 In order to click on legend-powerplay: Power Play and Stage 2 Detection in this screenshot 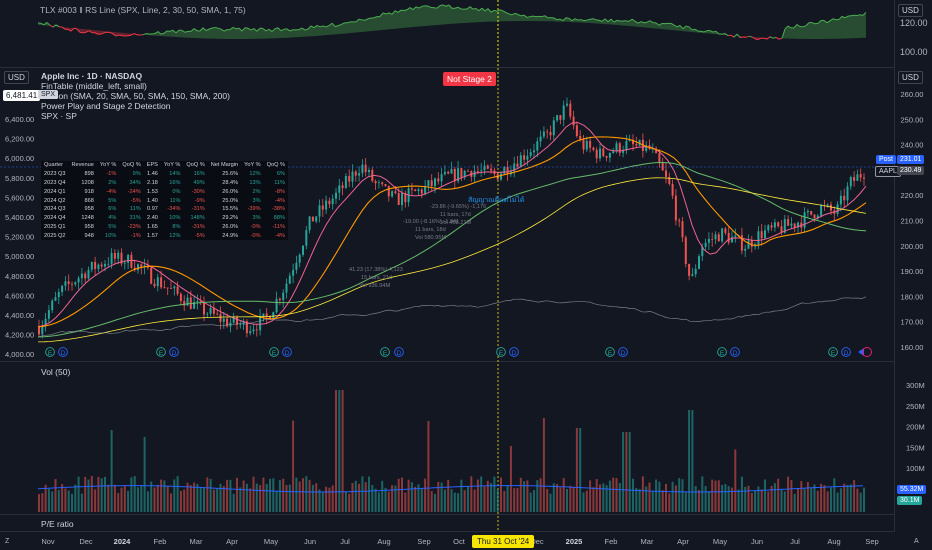, I will do `click(106, 106)`.